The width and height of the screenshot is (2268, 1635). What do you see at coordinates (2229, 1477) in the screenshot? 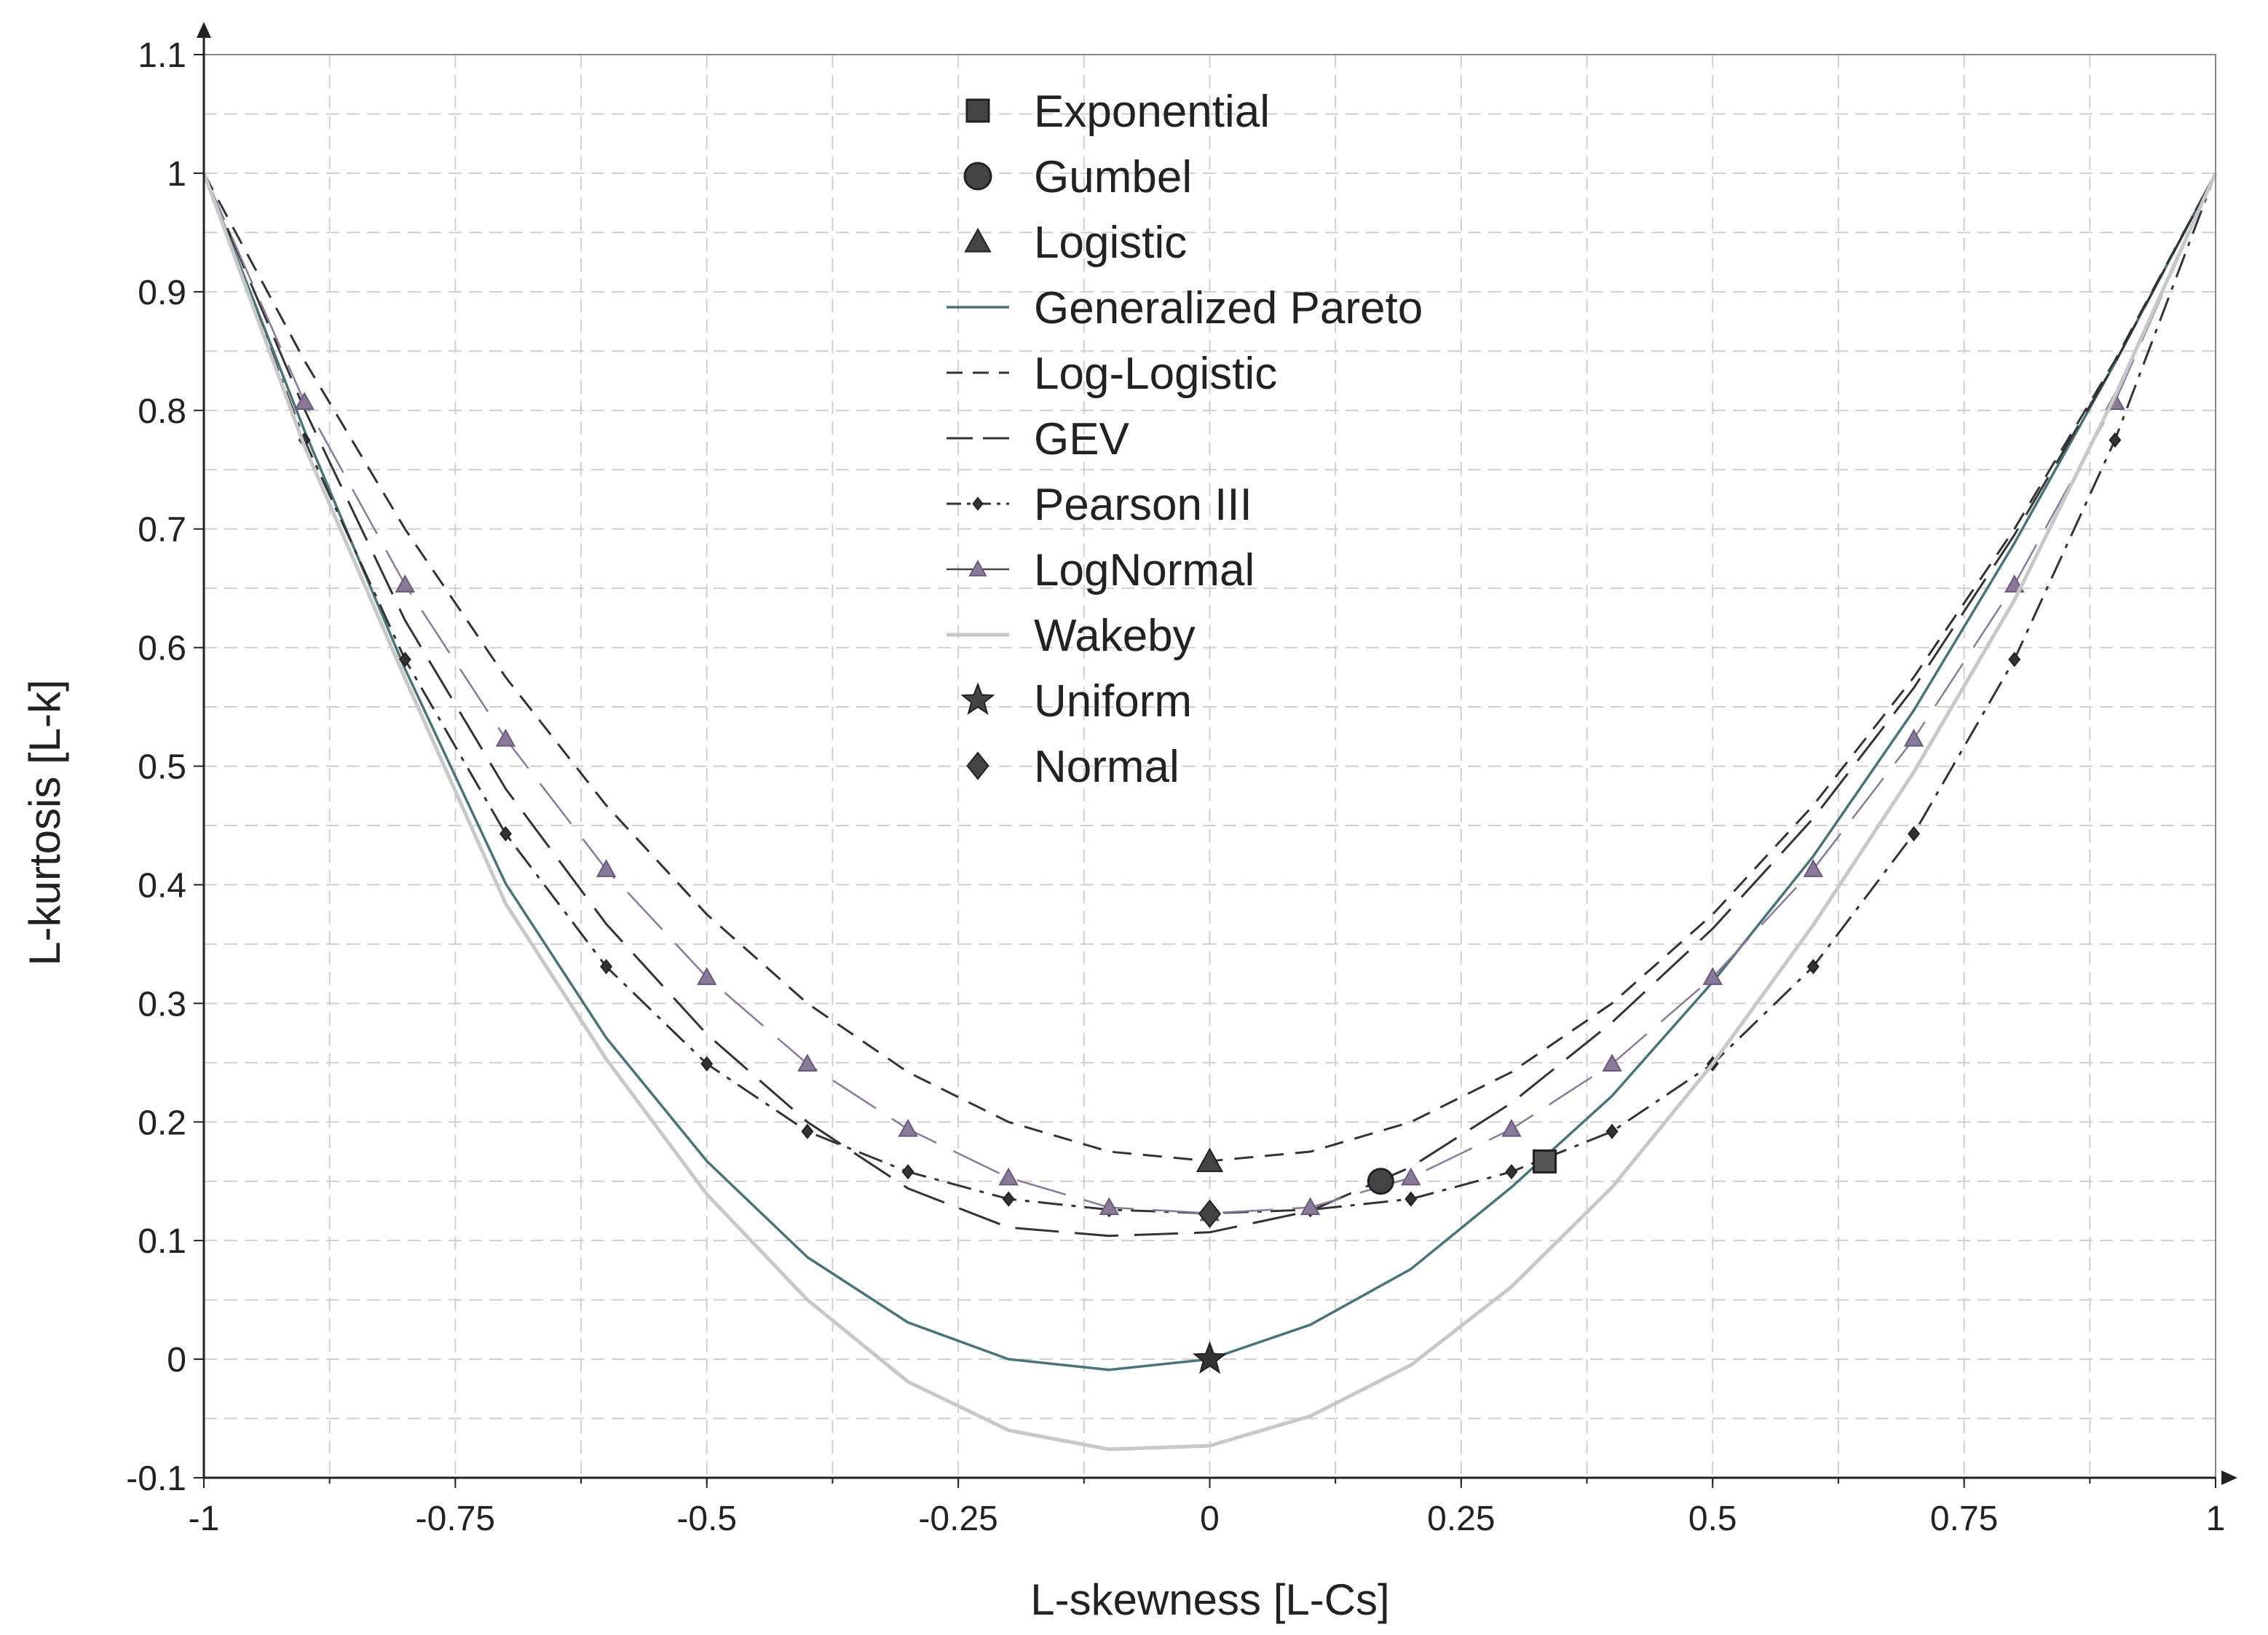
I see `x-axis-arrow-icon` at bounding box center [2229, 1477].